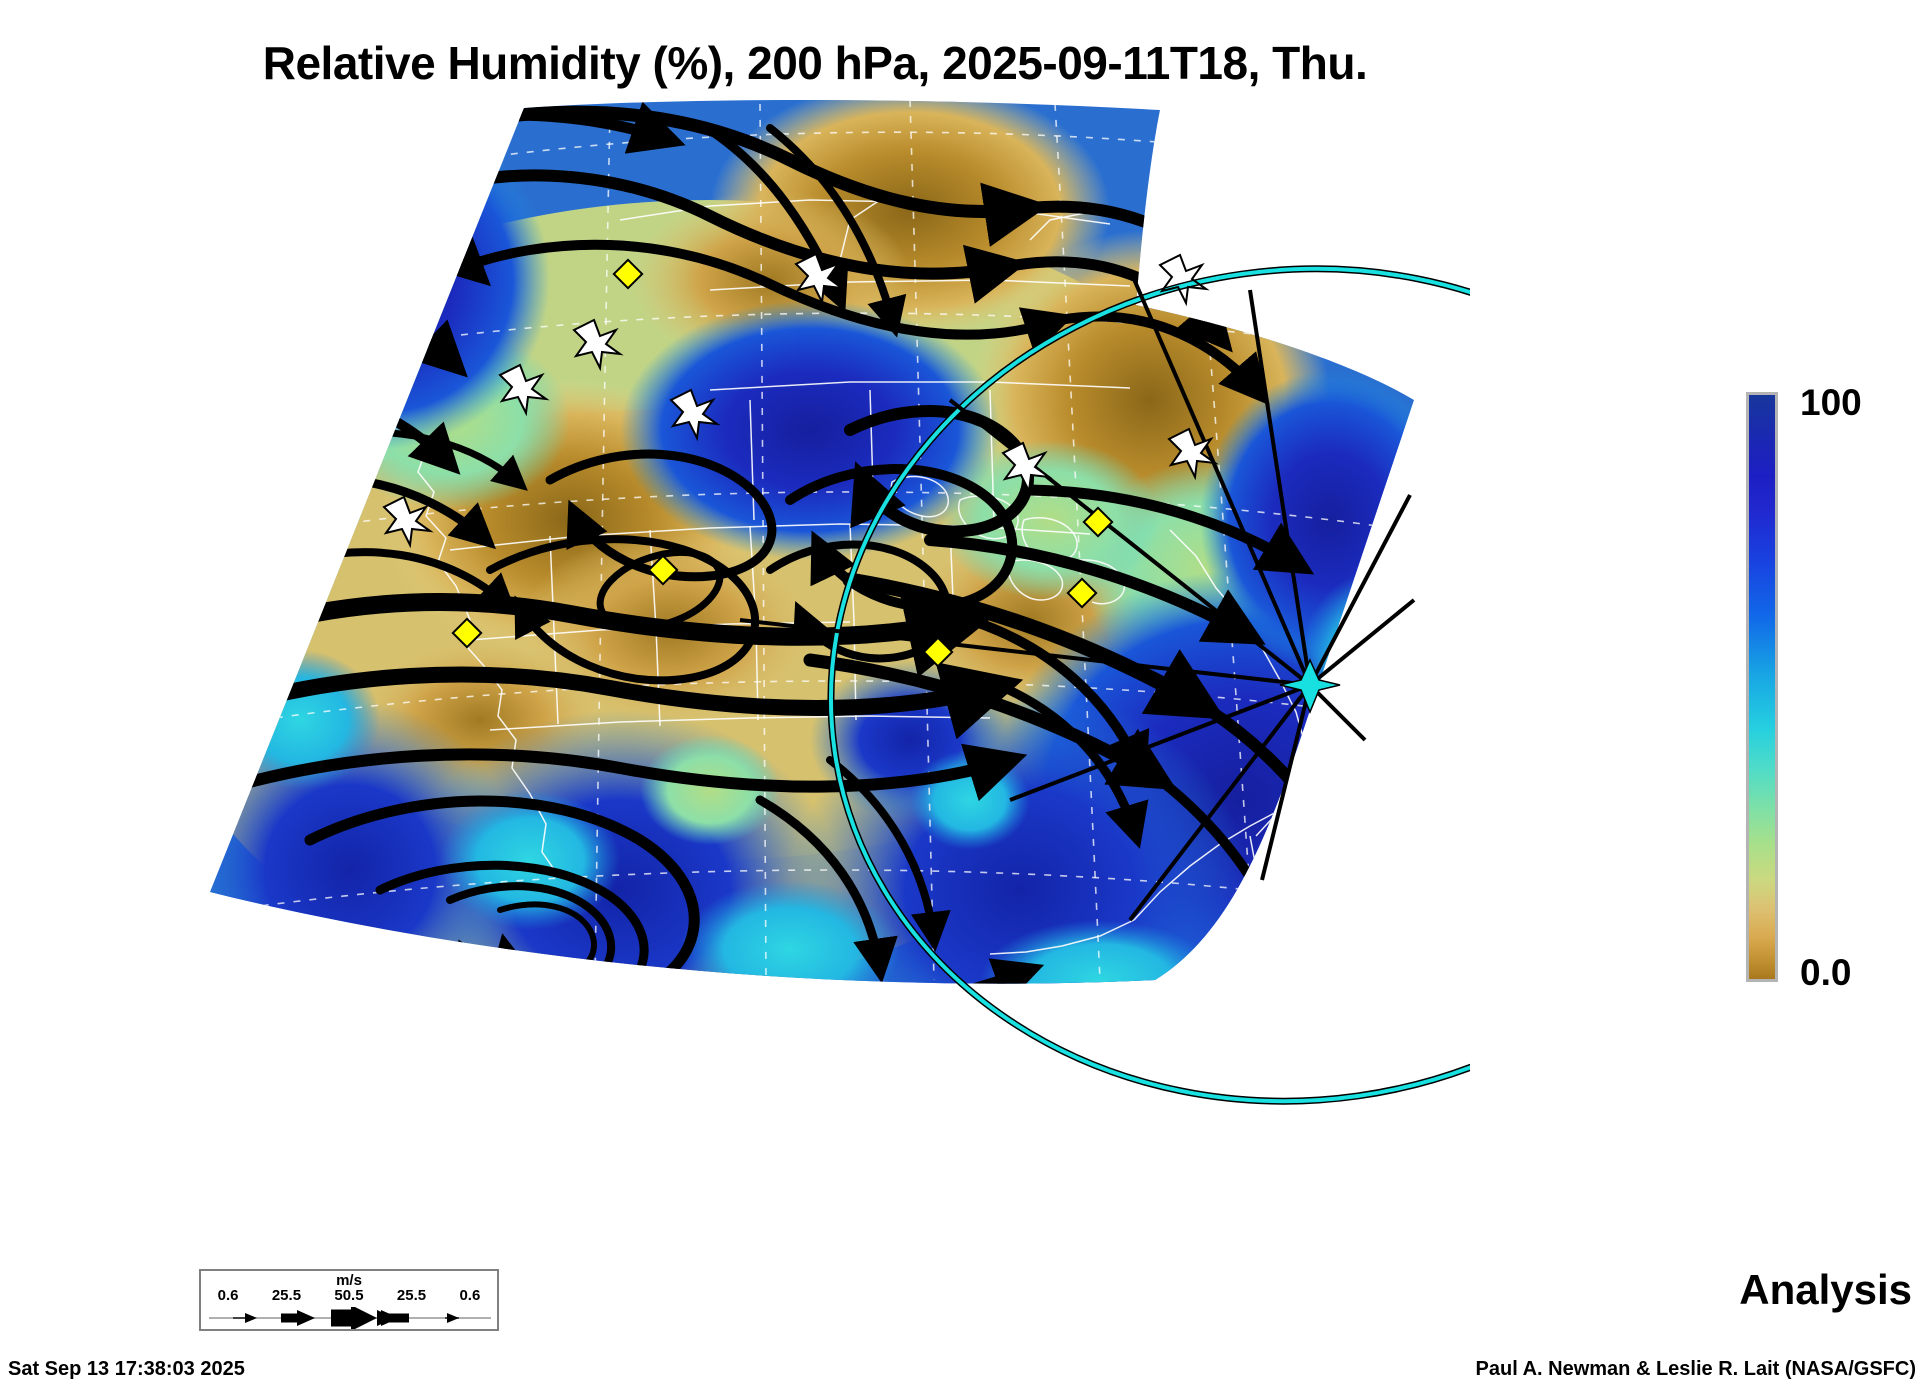  Describe the element at coordinates (1836, 697) in the screenshot. I see `colorbar: 100 0.0` at that location.